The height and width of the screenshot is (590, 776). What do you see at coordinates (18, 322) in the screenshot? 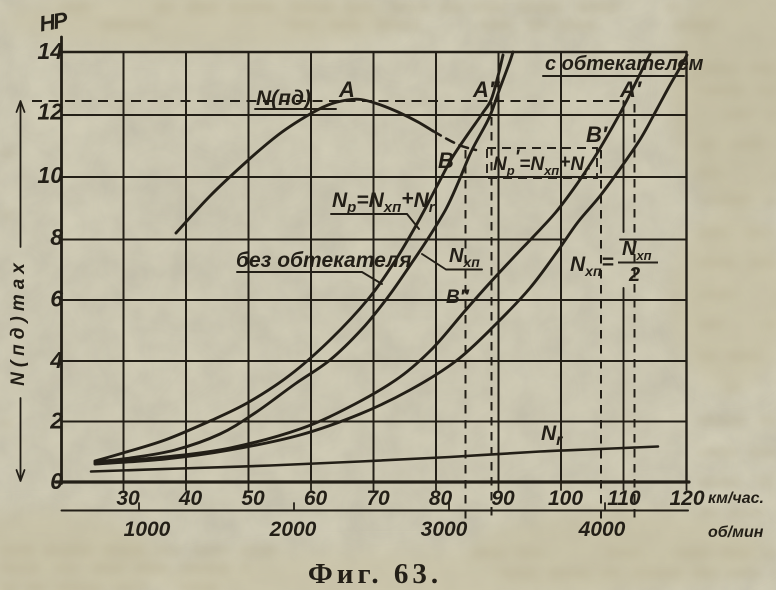
I see `svg-text: N(пд)max` at bounding box center [18, 322].